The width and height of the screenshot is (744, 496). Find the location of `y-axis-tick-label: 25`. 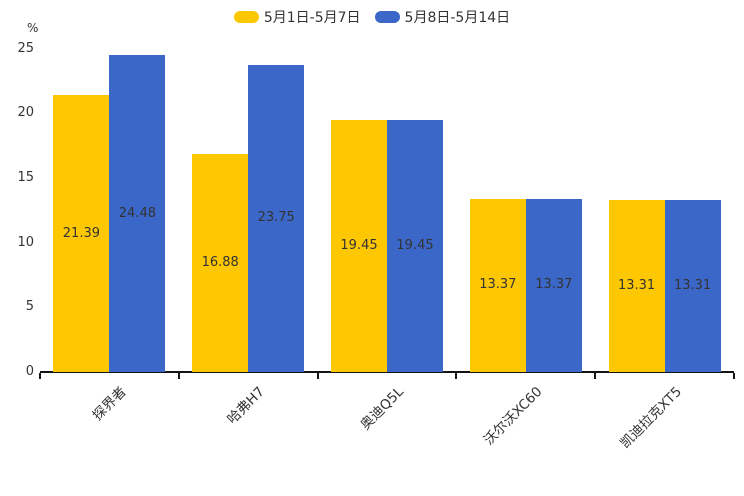

y-axis-tick-label: 25 is located at coordinates (25, 48).